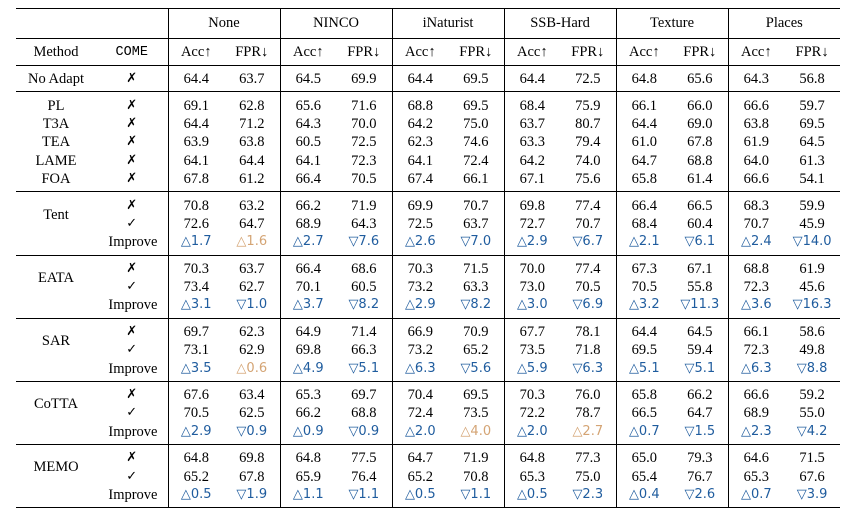 Image resolution: width=841 pixels, height=521 pixels. What do you see at coordinates (132, 23) in the screenshot?
I see `header-blank-come` at bounding box center [132, 23].